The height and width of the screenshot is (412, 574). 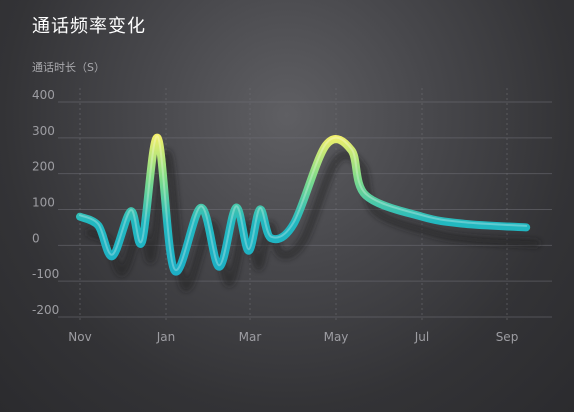 What do you see at coordinates (250, 337) in the screenshot?
I see `x-tick-label: Mar` at bounding box center [250, 337].